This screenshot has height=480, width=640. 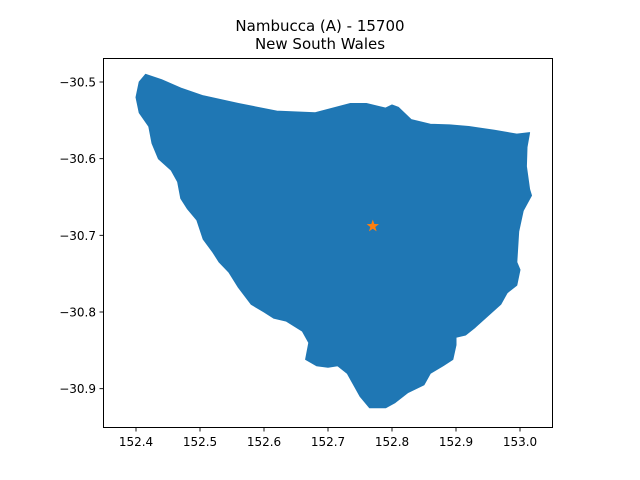 I want to click on x-tick-label: 153.0, so click(x=520, y=442).